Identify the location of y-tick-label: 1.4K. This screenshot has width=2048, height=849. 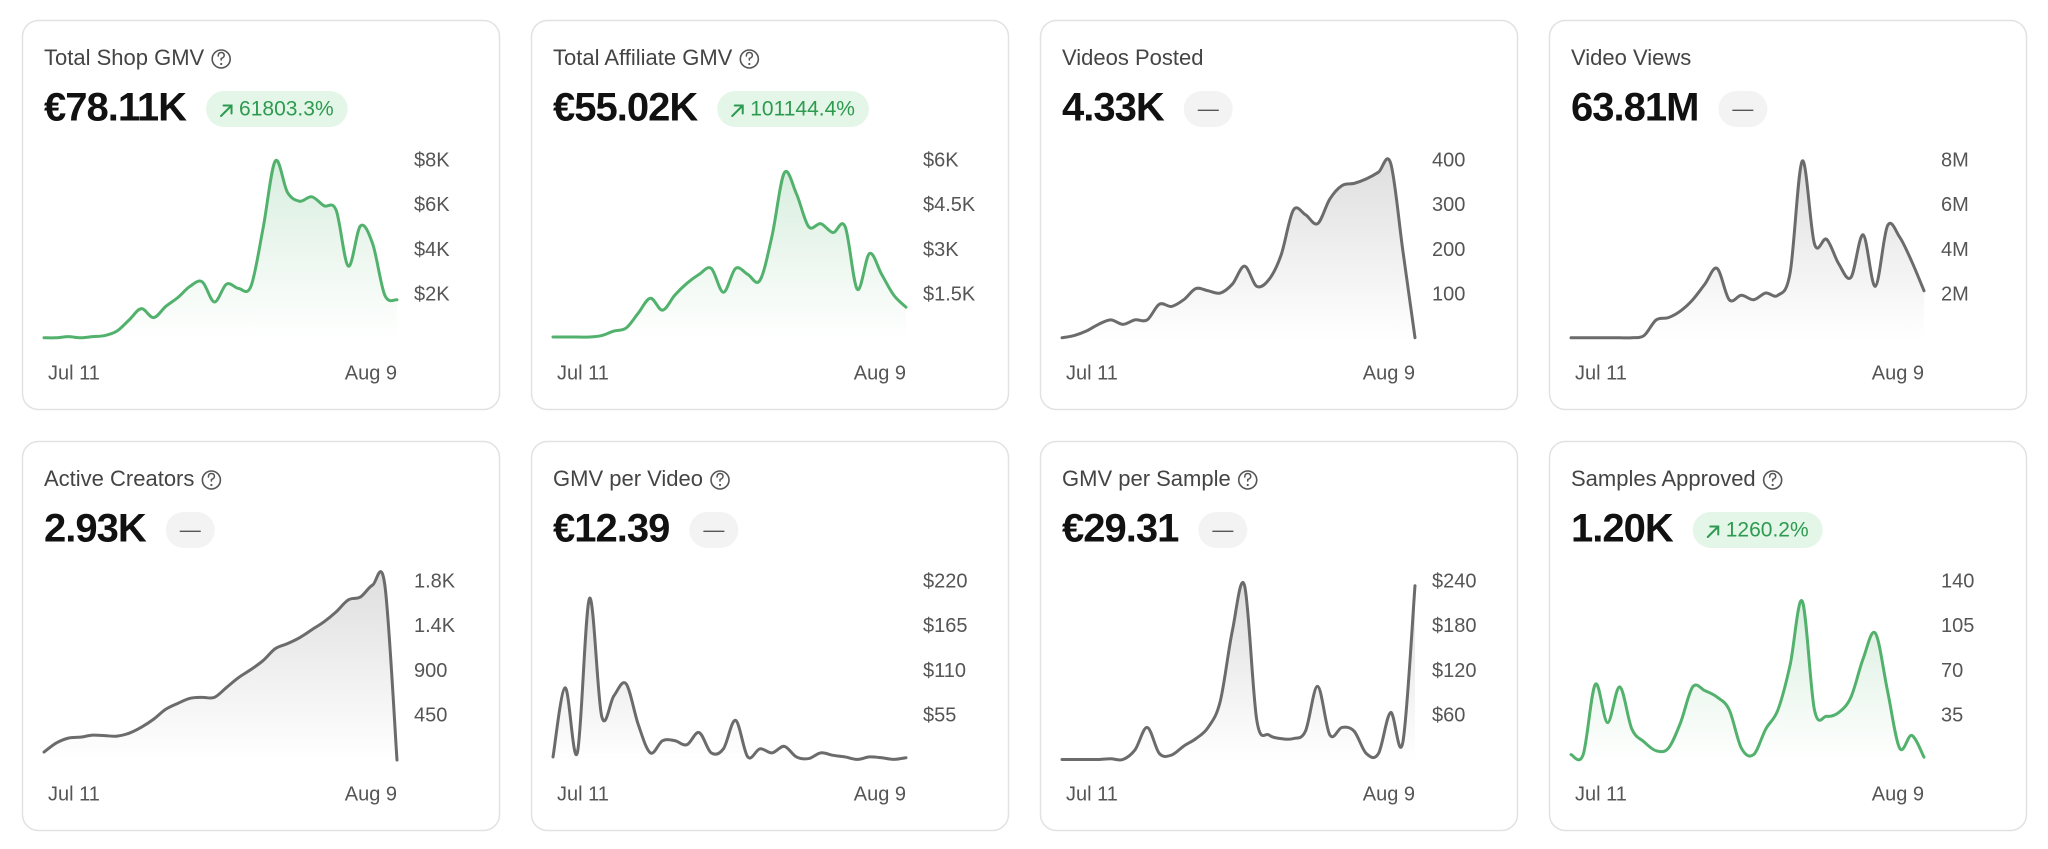
(435, 626).